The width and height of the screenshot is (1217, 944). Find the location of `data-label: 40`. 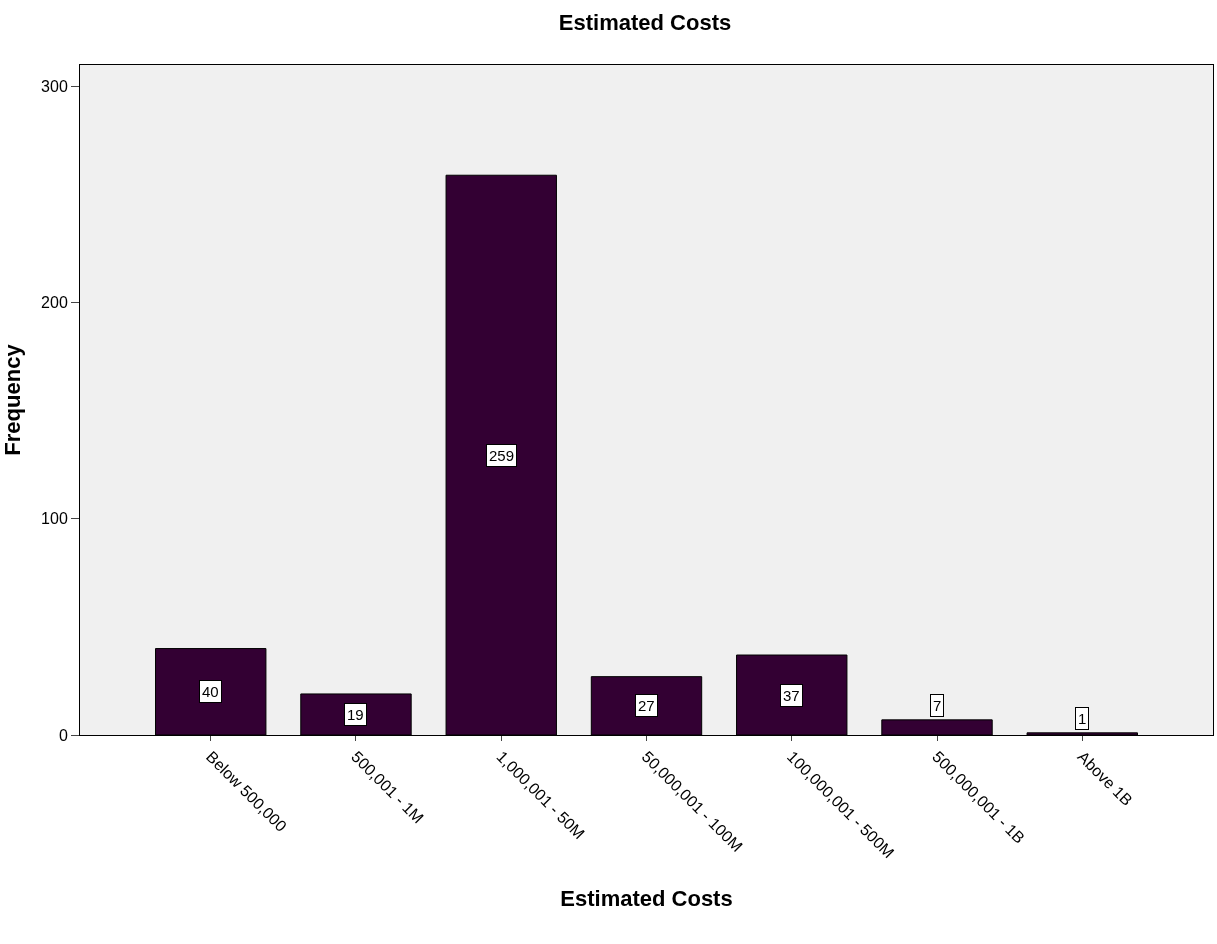

data-label: 40 is located at coordinates (210, 691).